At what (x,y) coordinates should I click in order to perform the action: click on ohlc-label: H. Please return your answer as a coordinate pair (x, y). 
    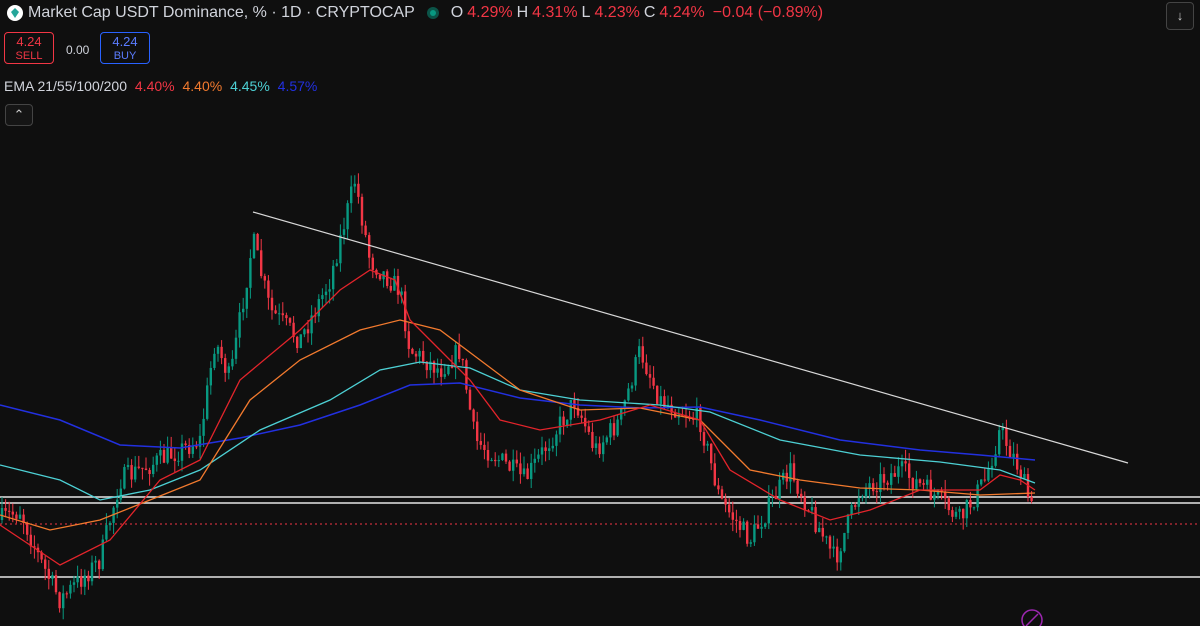
    Looking at the image, I should click on (522, 12).